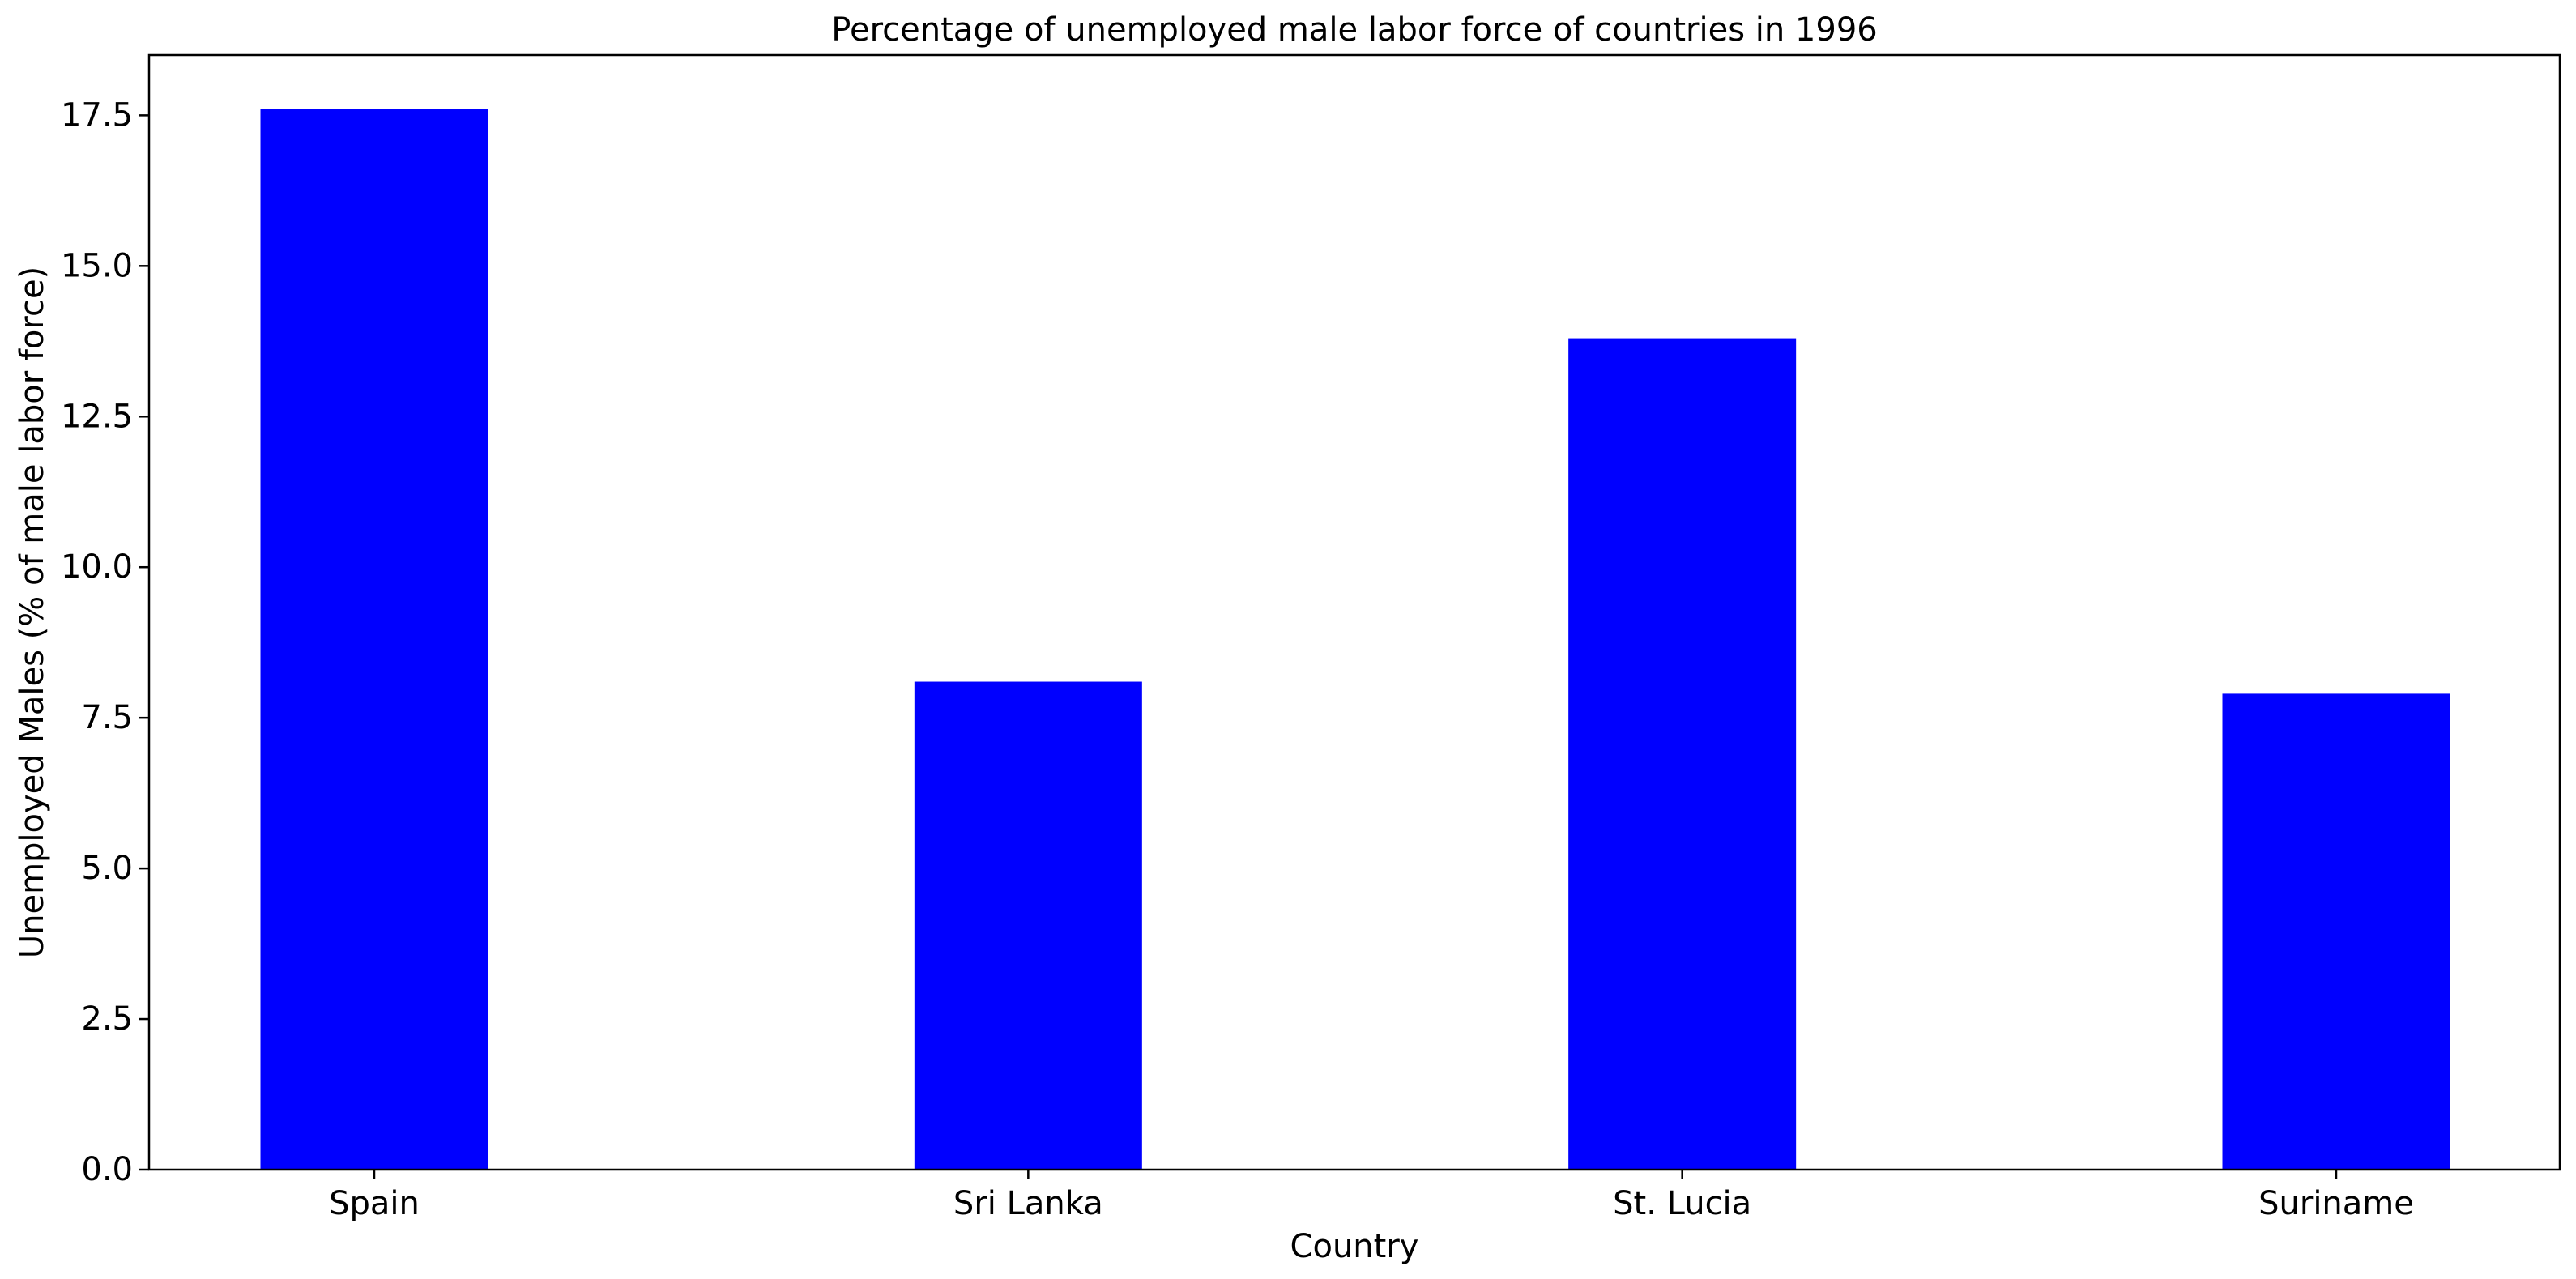 The image size is (2576, 1279). What do you see at coordinates (2336, 1203) in the screenshot?
I see `x-tick-label: Suriname` at bounding box center [2336, 1203].